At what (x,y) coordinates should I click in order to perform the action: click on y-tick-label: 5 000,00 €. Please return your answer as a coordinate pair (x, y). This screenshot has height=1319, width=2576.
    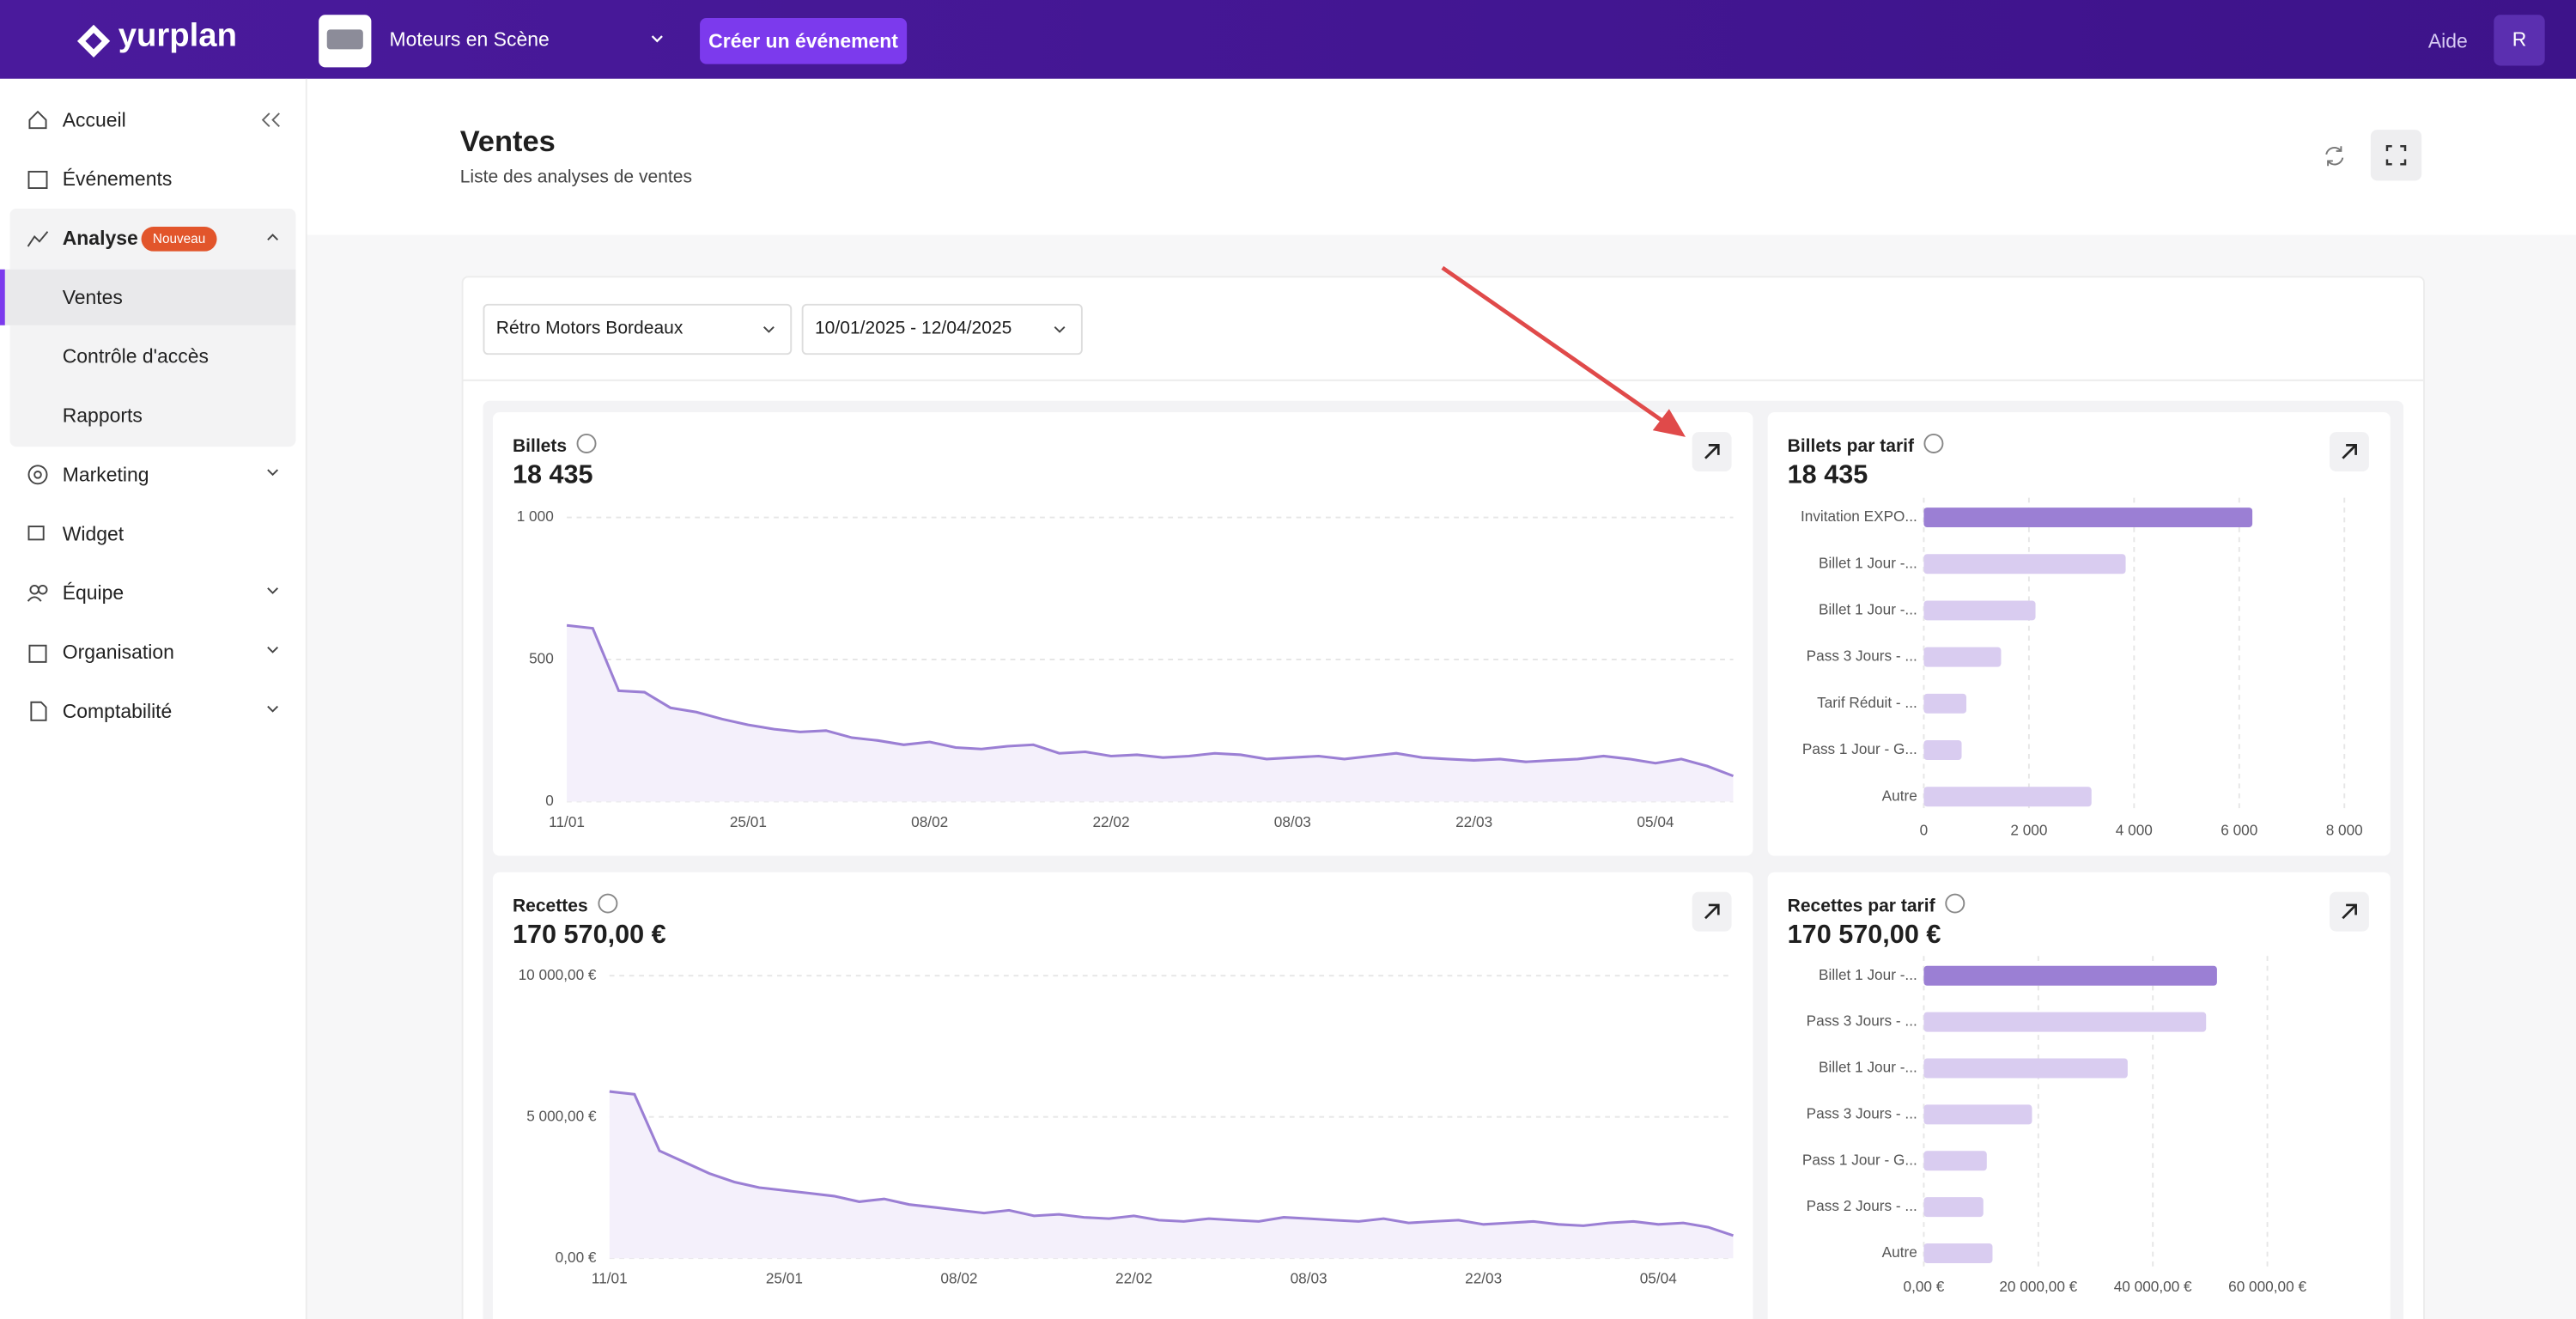
    Looking at the image, I should click on (561, 1115).